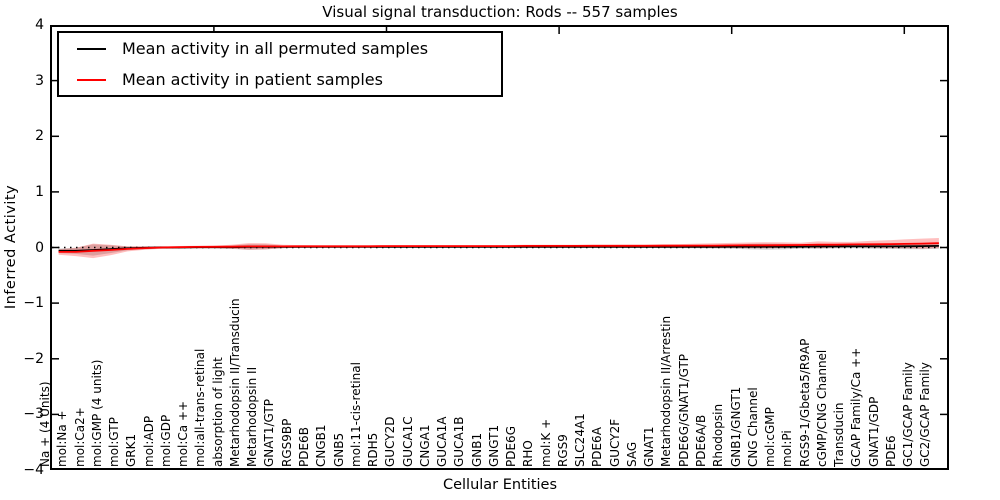 This screenshot has width=1000, height=500. I want to click on x-tick-label: CNG Channel, so click(752, 427).